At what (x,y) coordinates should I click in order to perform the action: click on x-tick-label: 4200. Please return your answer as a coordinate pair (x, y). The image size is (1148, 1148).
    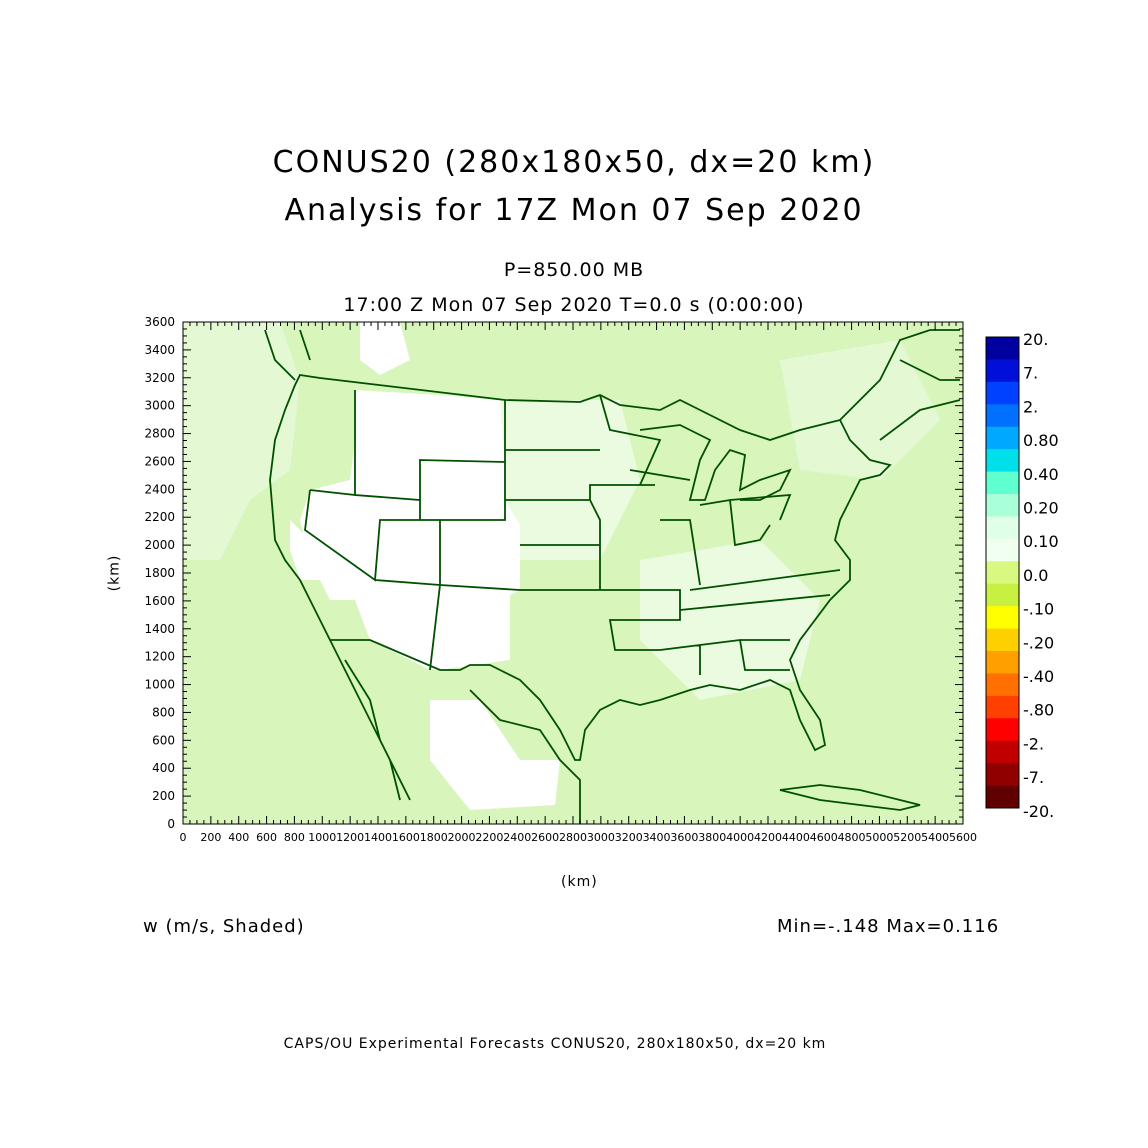
    Looking at the image, I should click on (768, 837).